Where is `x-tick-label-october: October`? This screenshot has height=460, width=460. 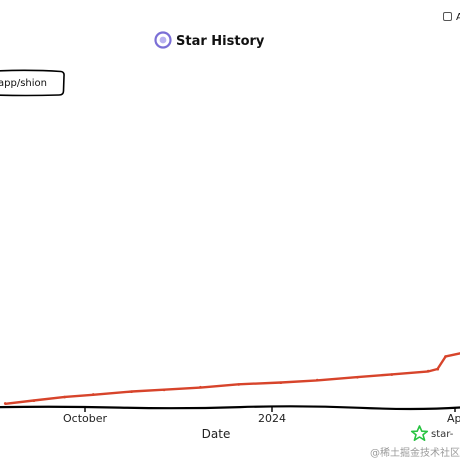
x-tick-label-october: October is located at coordinates (85, 418).